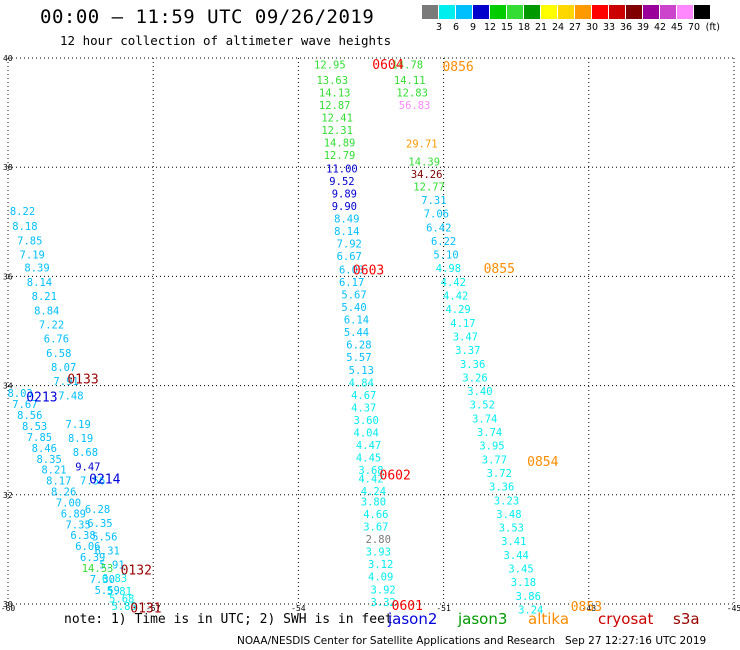 This screenshot has height=650, width=740. What do you see at coordinates (462, 324) in the screenshot?
I see `swh-value: 4.17` at bounding box center [462, 324].